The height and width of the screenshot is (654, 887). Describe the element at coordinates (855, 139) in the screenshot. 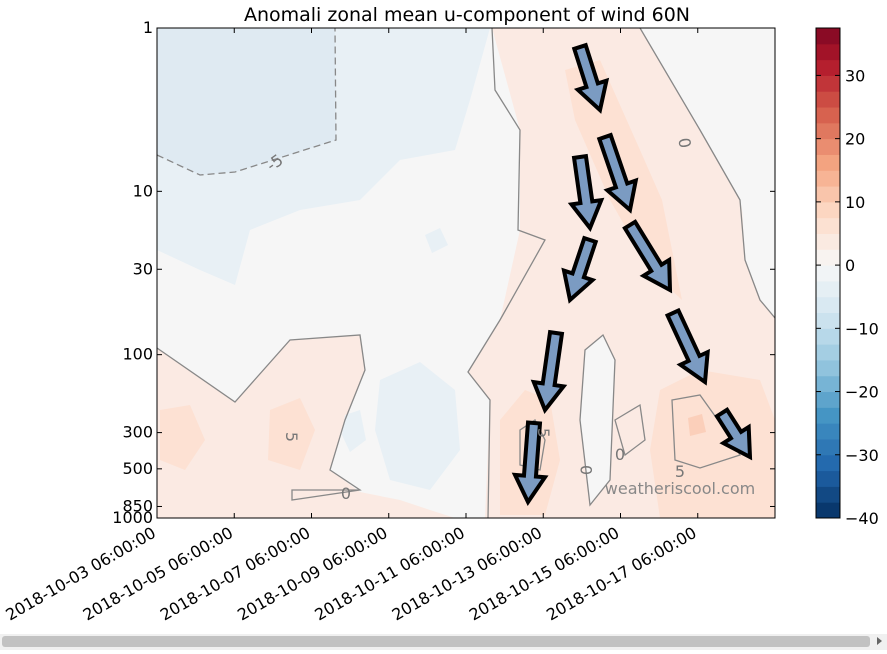

I see `colorbar-tick-label: 20` at that location.